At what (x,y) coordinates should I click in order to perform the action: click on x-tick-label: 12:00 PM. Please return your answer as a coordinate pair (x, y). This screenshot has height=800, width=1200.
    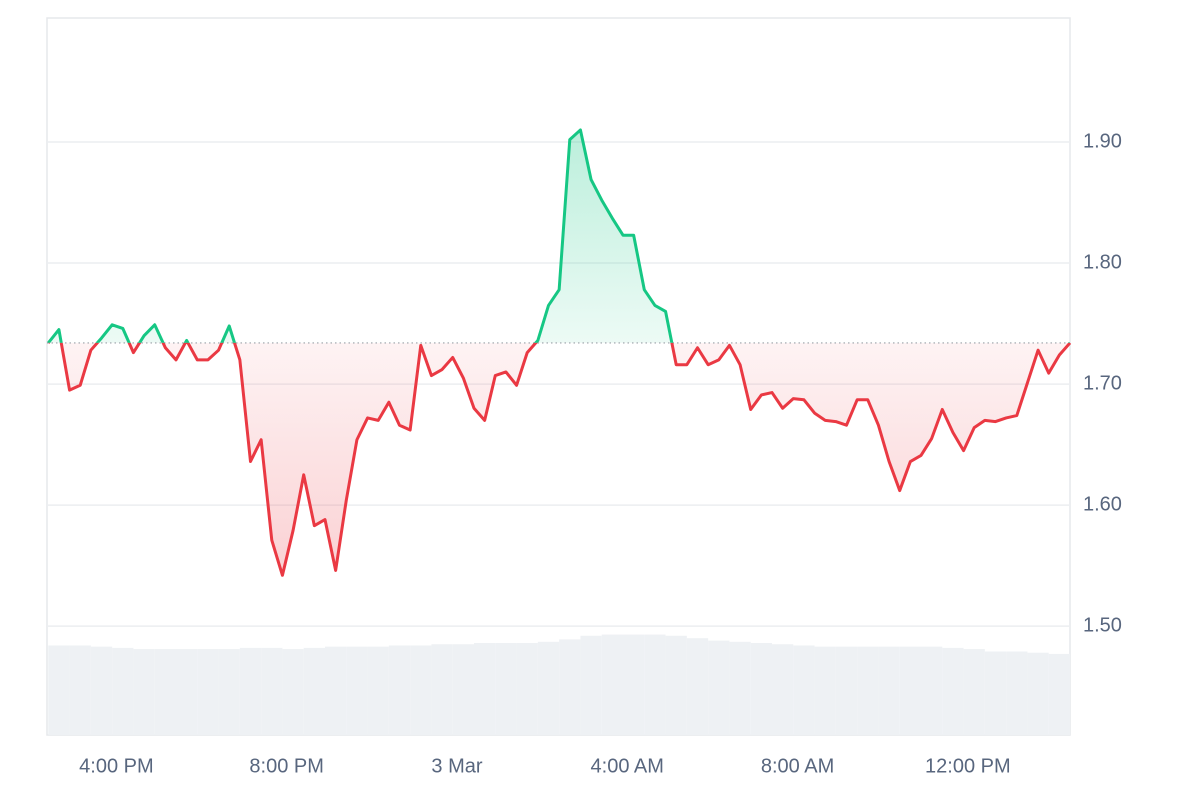
    Looking at the image, I should click on (968, 766).